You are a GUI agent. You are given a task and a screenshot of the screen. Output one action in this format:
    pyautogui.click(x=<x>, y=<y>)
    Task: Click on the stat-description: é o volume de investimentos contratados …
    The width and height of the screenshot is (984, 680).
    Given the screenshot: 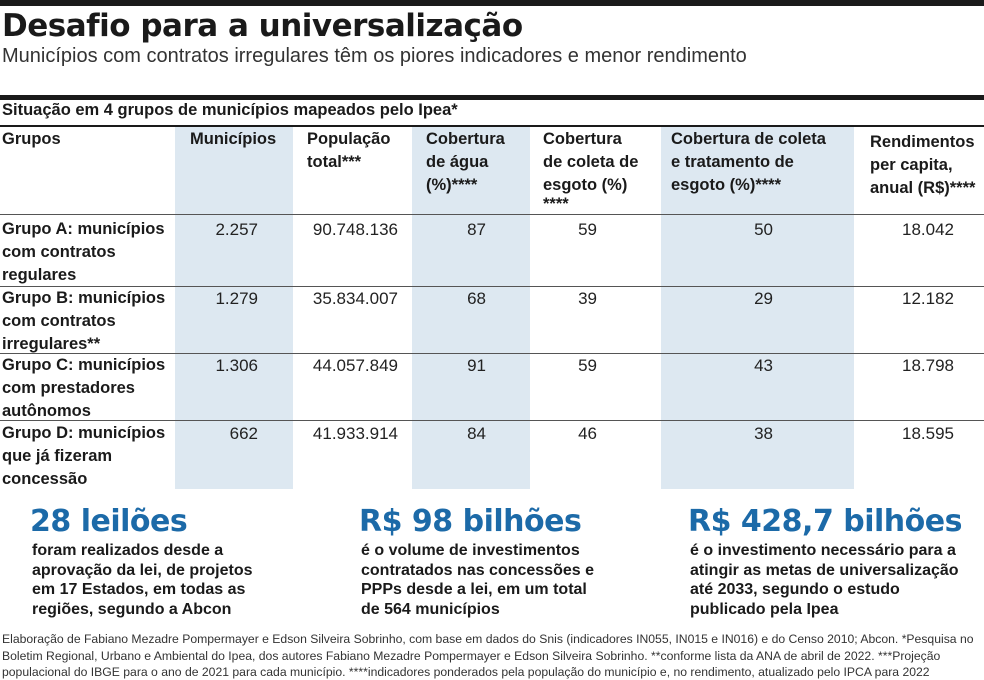 What is the action you would take?
    pyautogui.click(x=515, y=580)
    